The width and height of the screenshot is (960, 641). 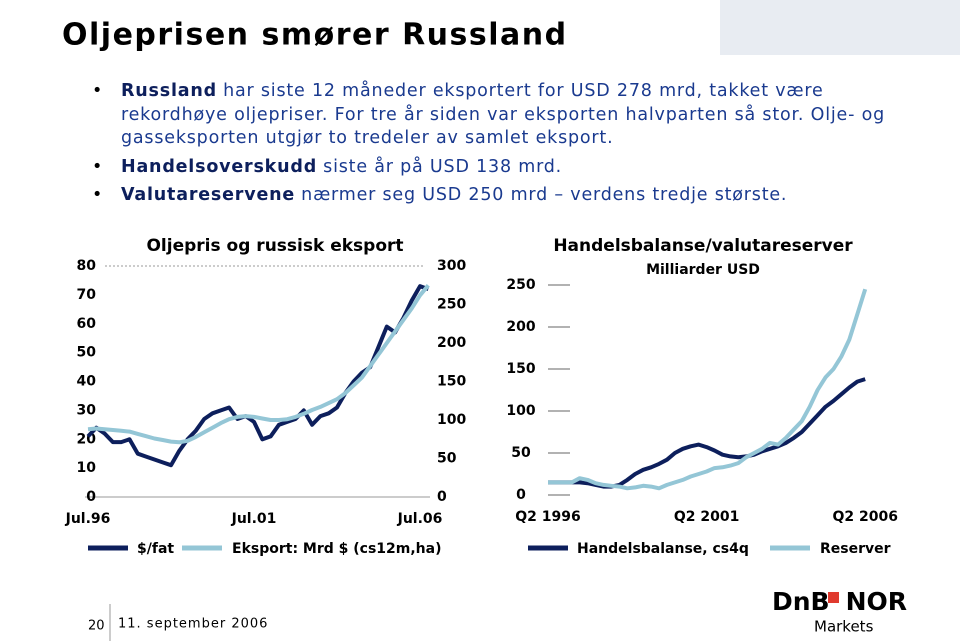 What do you see at coordinates (840, 27) in the screenshot?
I see `header-decoration` at bounding box center [840, 27].